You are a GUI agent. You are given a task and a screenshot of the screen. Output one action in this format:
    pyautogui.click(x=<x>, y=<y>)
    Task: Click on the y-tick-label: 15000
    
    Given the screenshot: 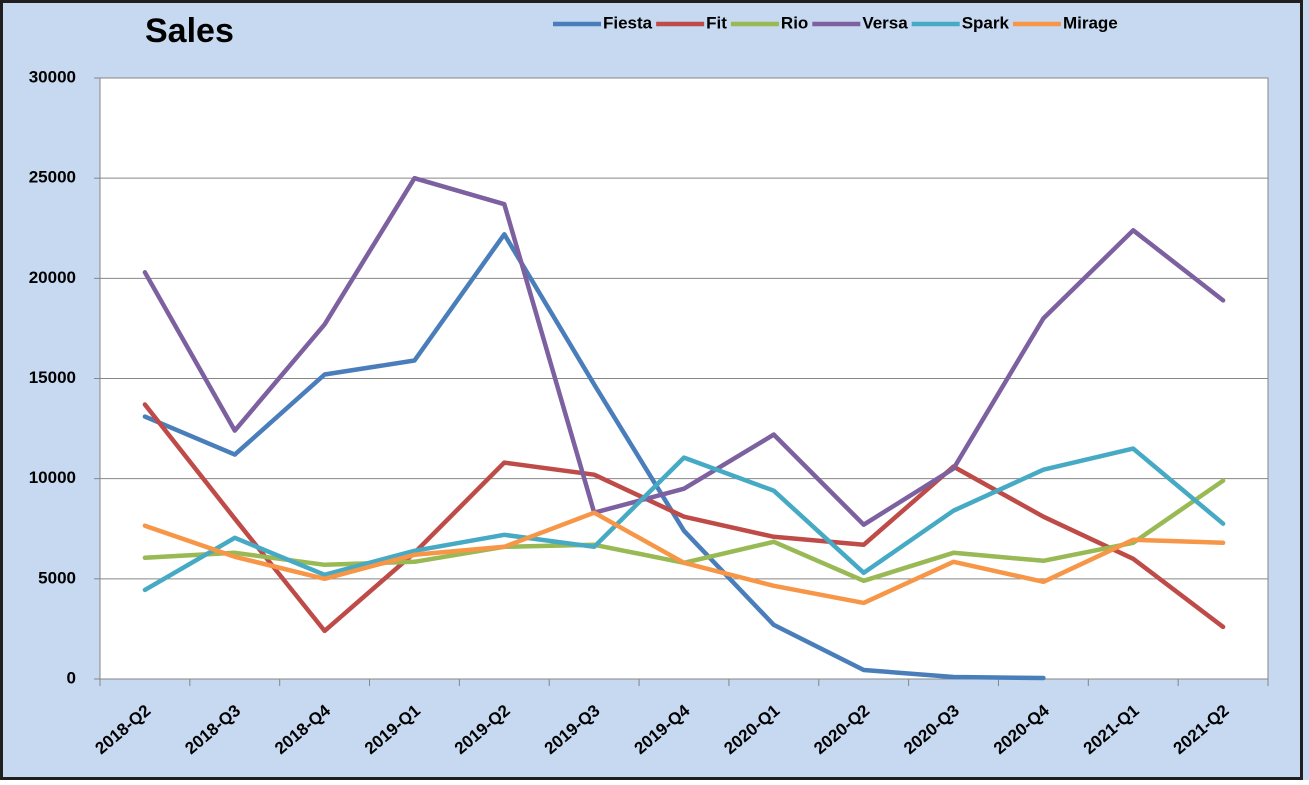 What is the action you would take?
    pyautogui.click(x=52, y=377)
    